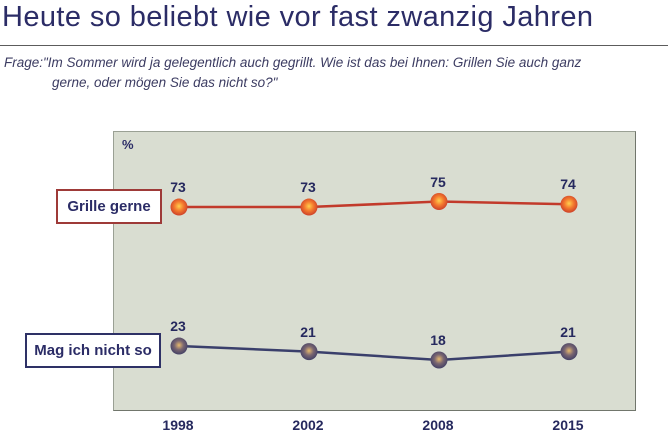 This screenshot has width=668, height=439. Describe the element at coordinates (568, 184) in the screenshot. I see `value-label: 74` at that location.